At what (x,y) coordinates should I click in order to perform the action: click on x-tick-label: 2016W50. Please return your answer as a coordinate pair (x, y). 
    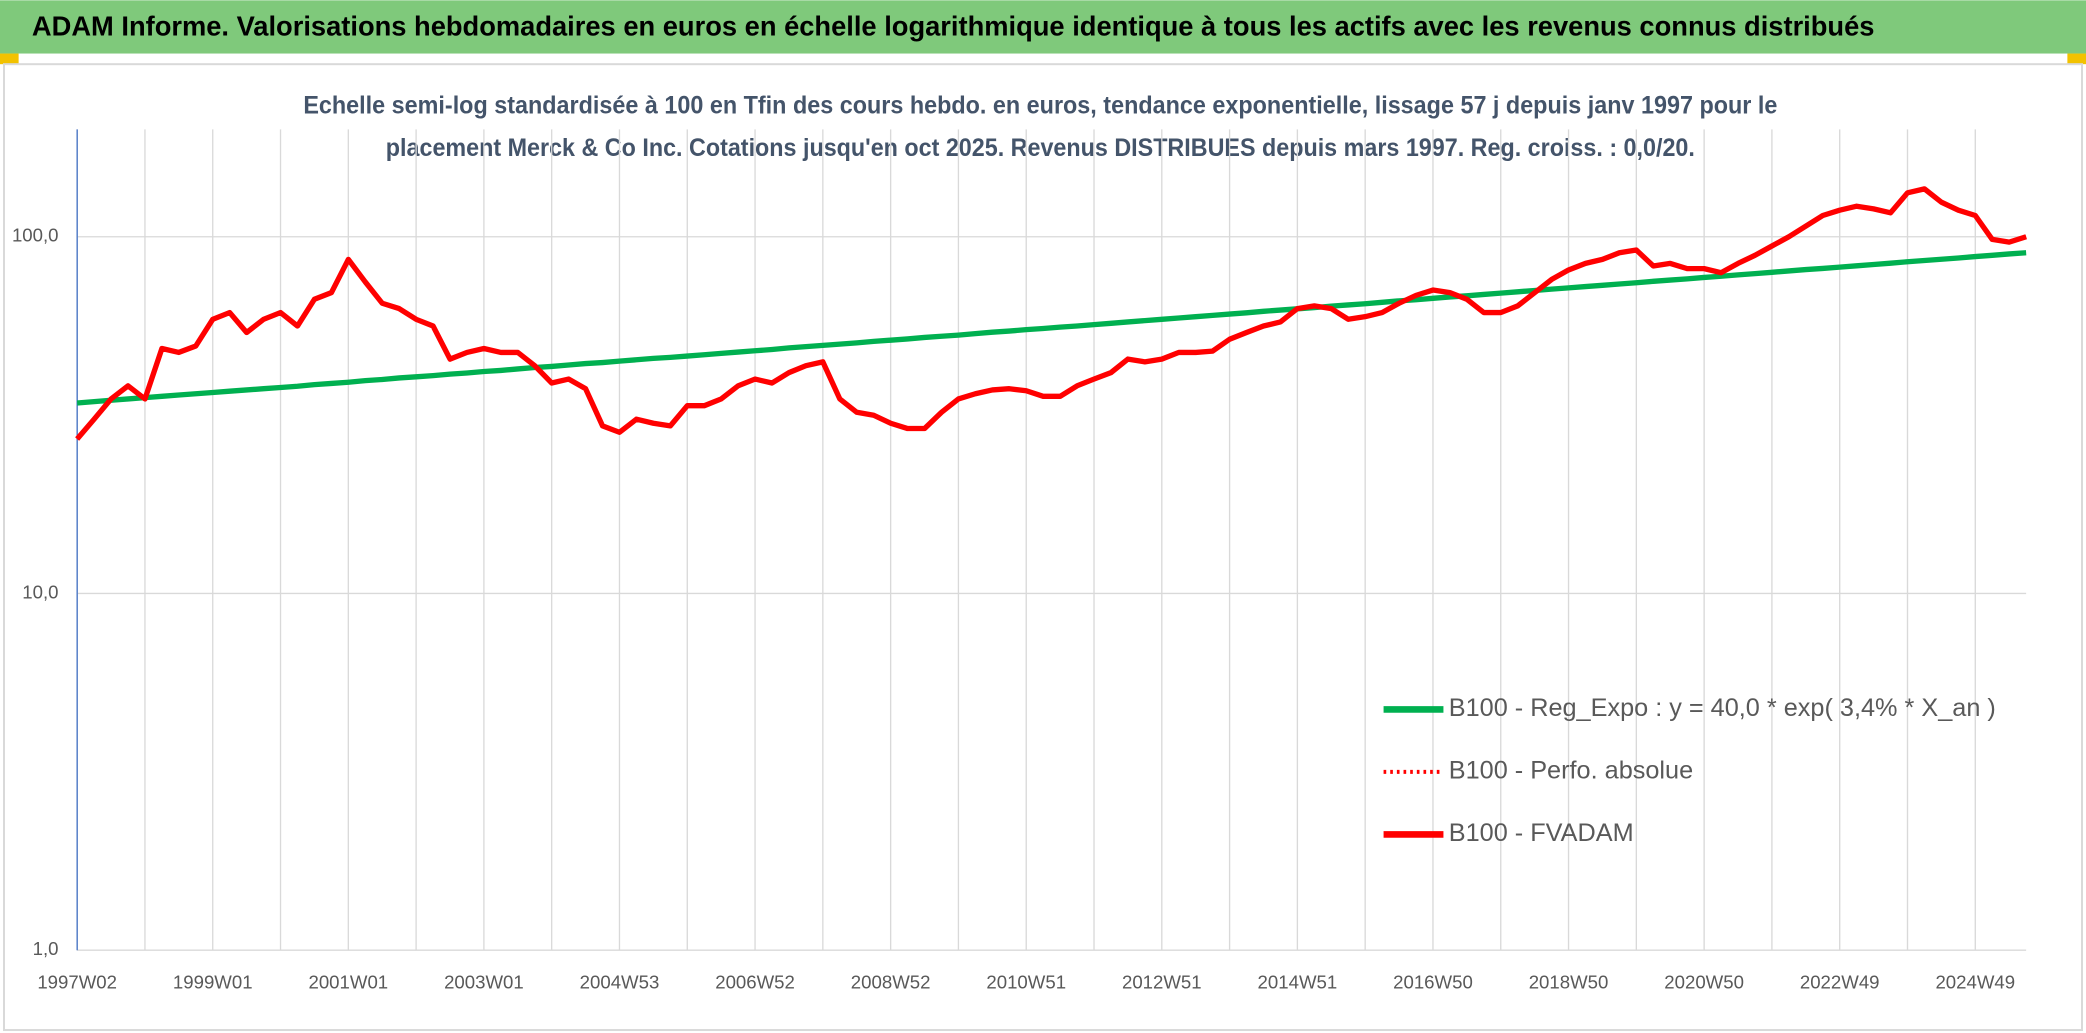
    Looking at the image, I should click on (1433, 981).